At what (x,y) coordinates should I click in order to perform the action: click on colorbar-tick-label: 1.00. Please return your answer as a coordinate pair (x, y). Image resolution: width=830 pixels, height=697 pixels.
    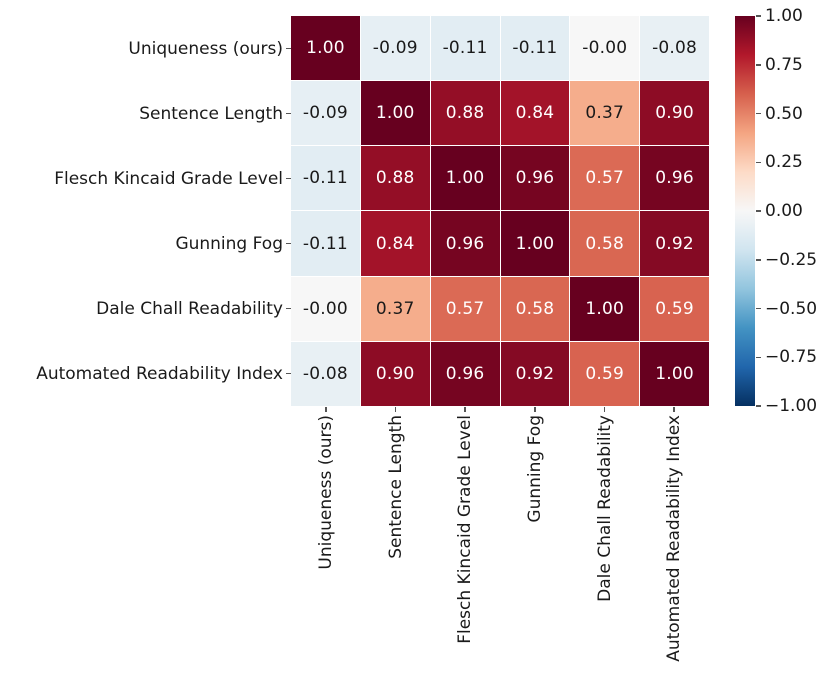
    Looking at the image, I should click on (784, 16).